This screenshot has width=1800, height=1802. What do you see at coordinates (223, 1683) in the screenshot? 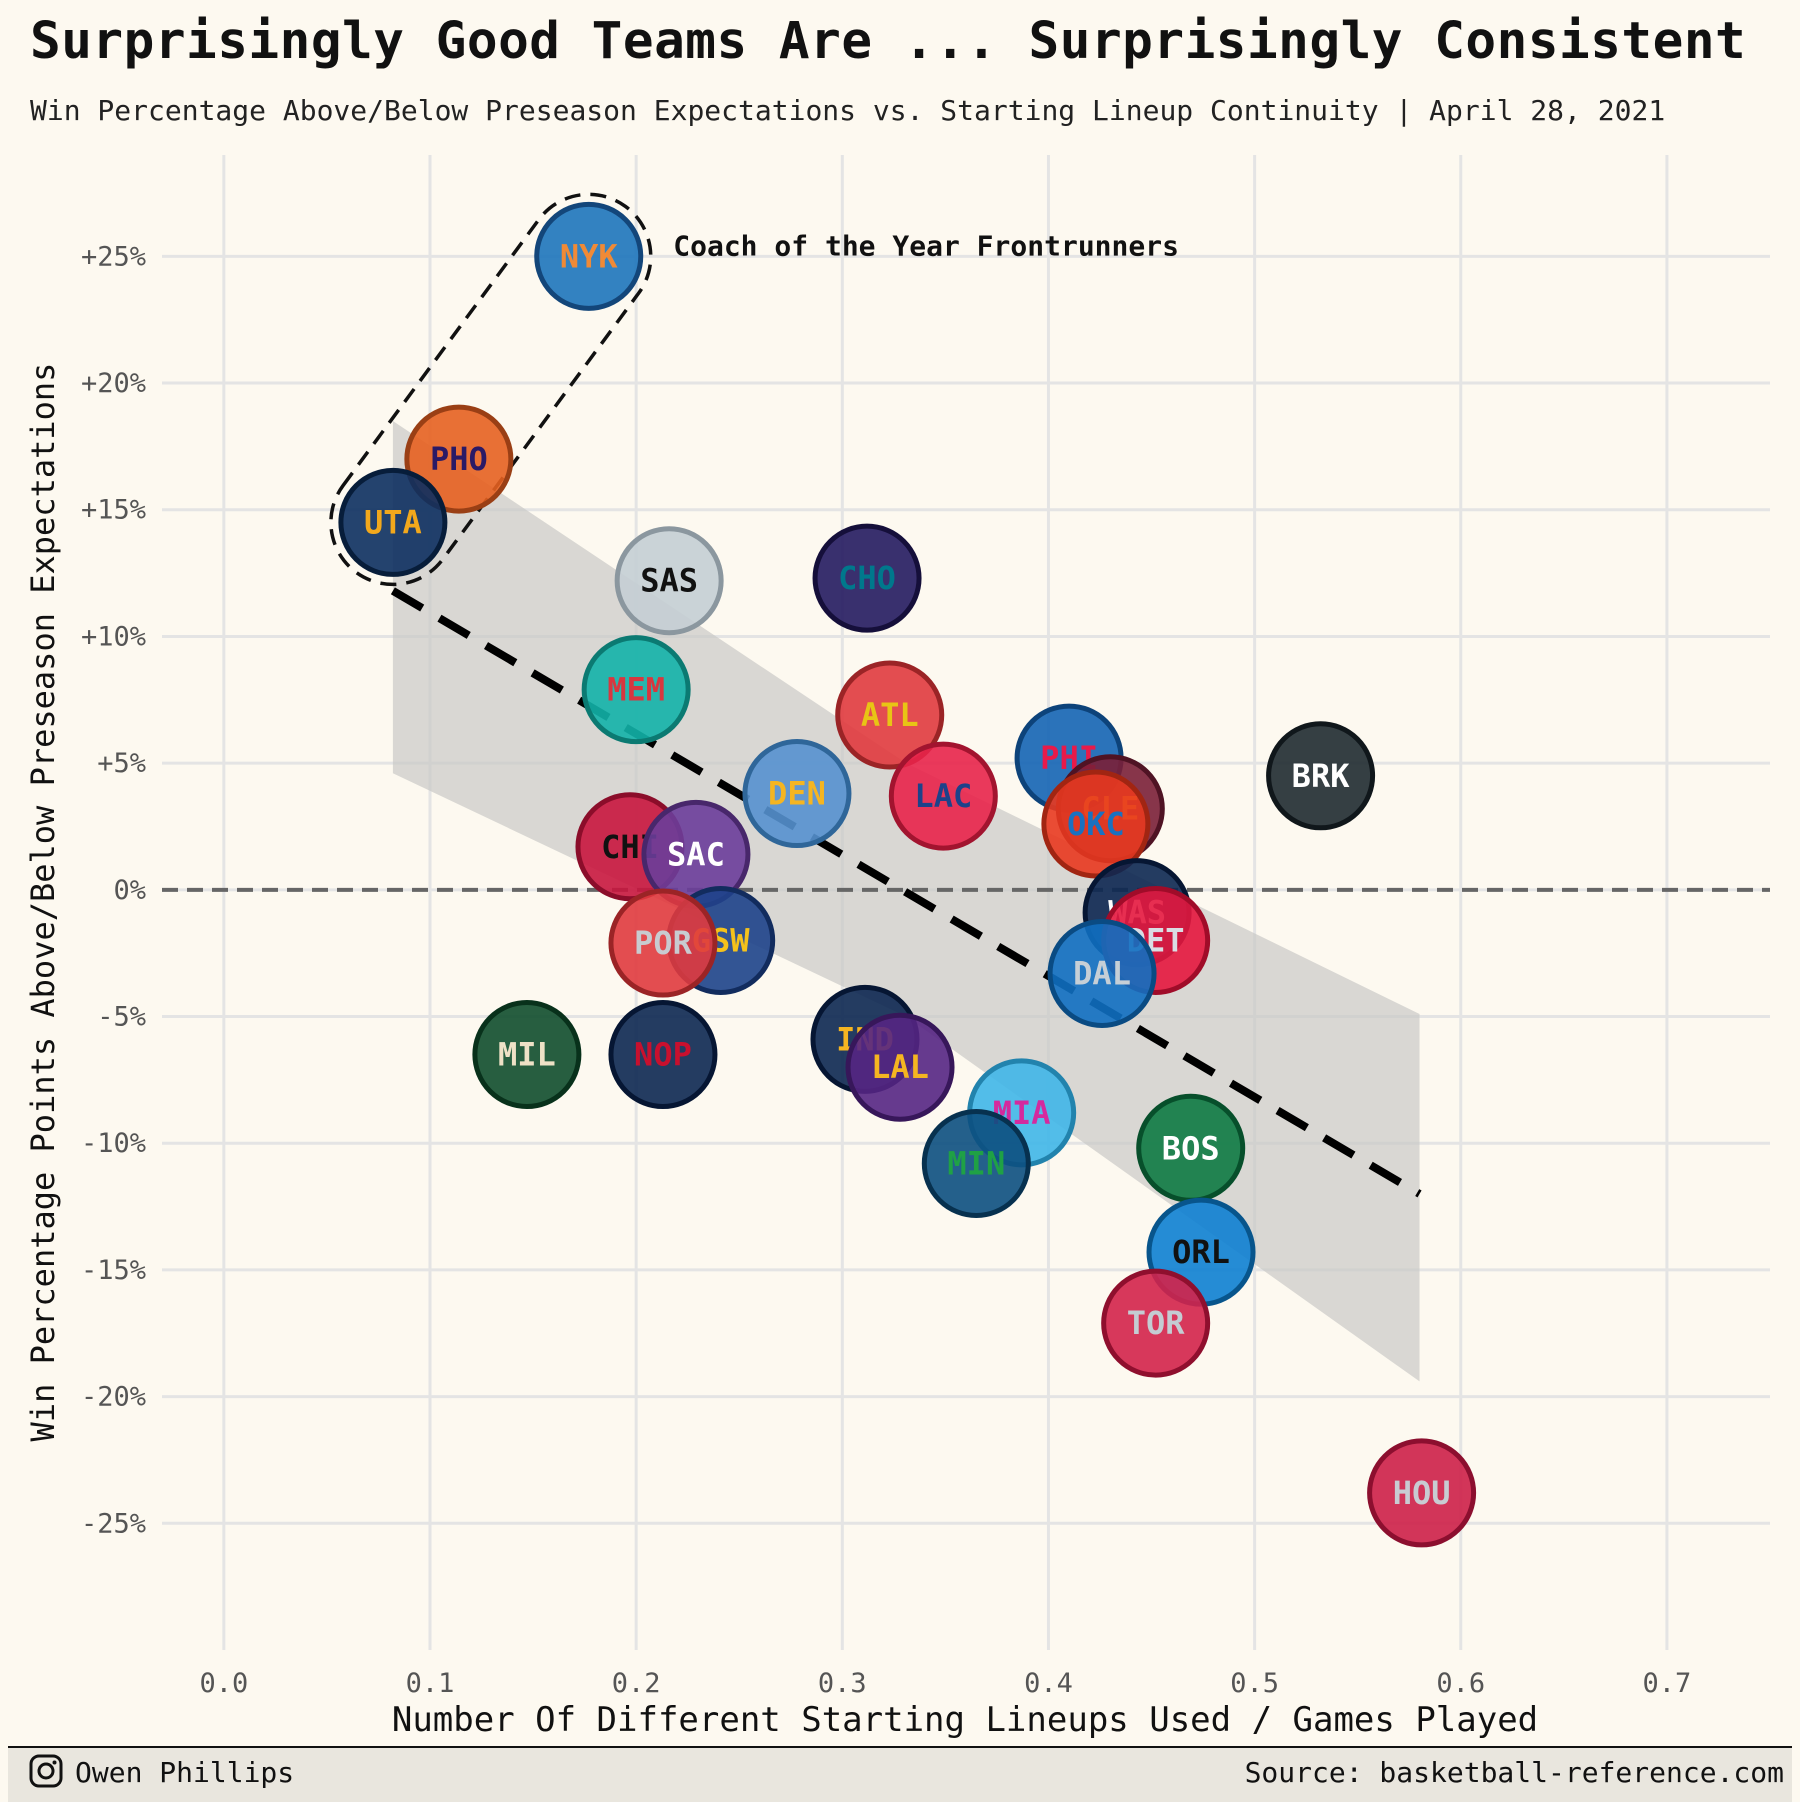
I see `x-tick-label: 0.0` at bounding box center [223, 1683].